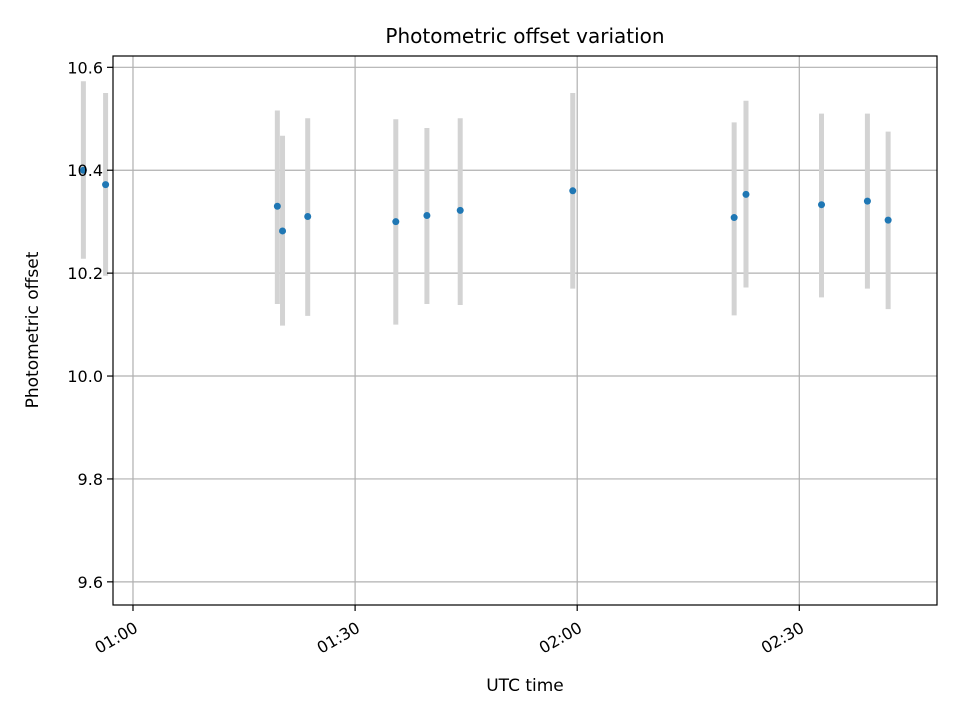 Image resolution: width=960 pixels, height=720 pixels. Describe the element at coordinates (33, 329) in the screenshot. I see `y-axis-title: Photometric offset` at that location.